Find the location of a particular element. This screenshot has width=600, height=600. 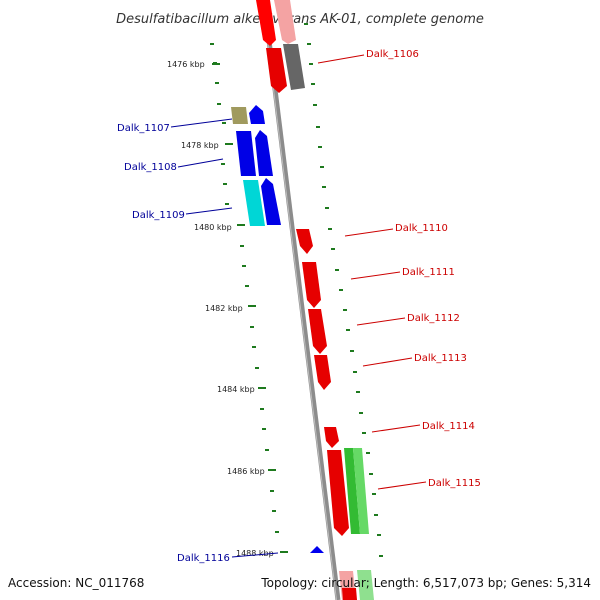

gene-label-dalk-1111: Dalk_1111 is located at coordinates (428, 272).